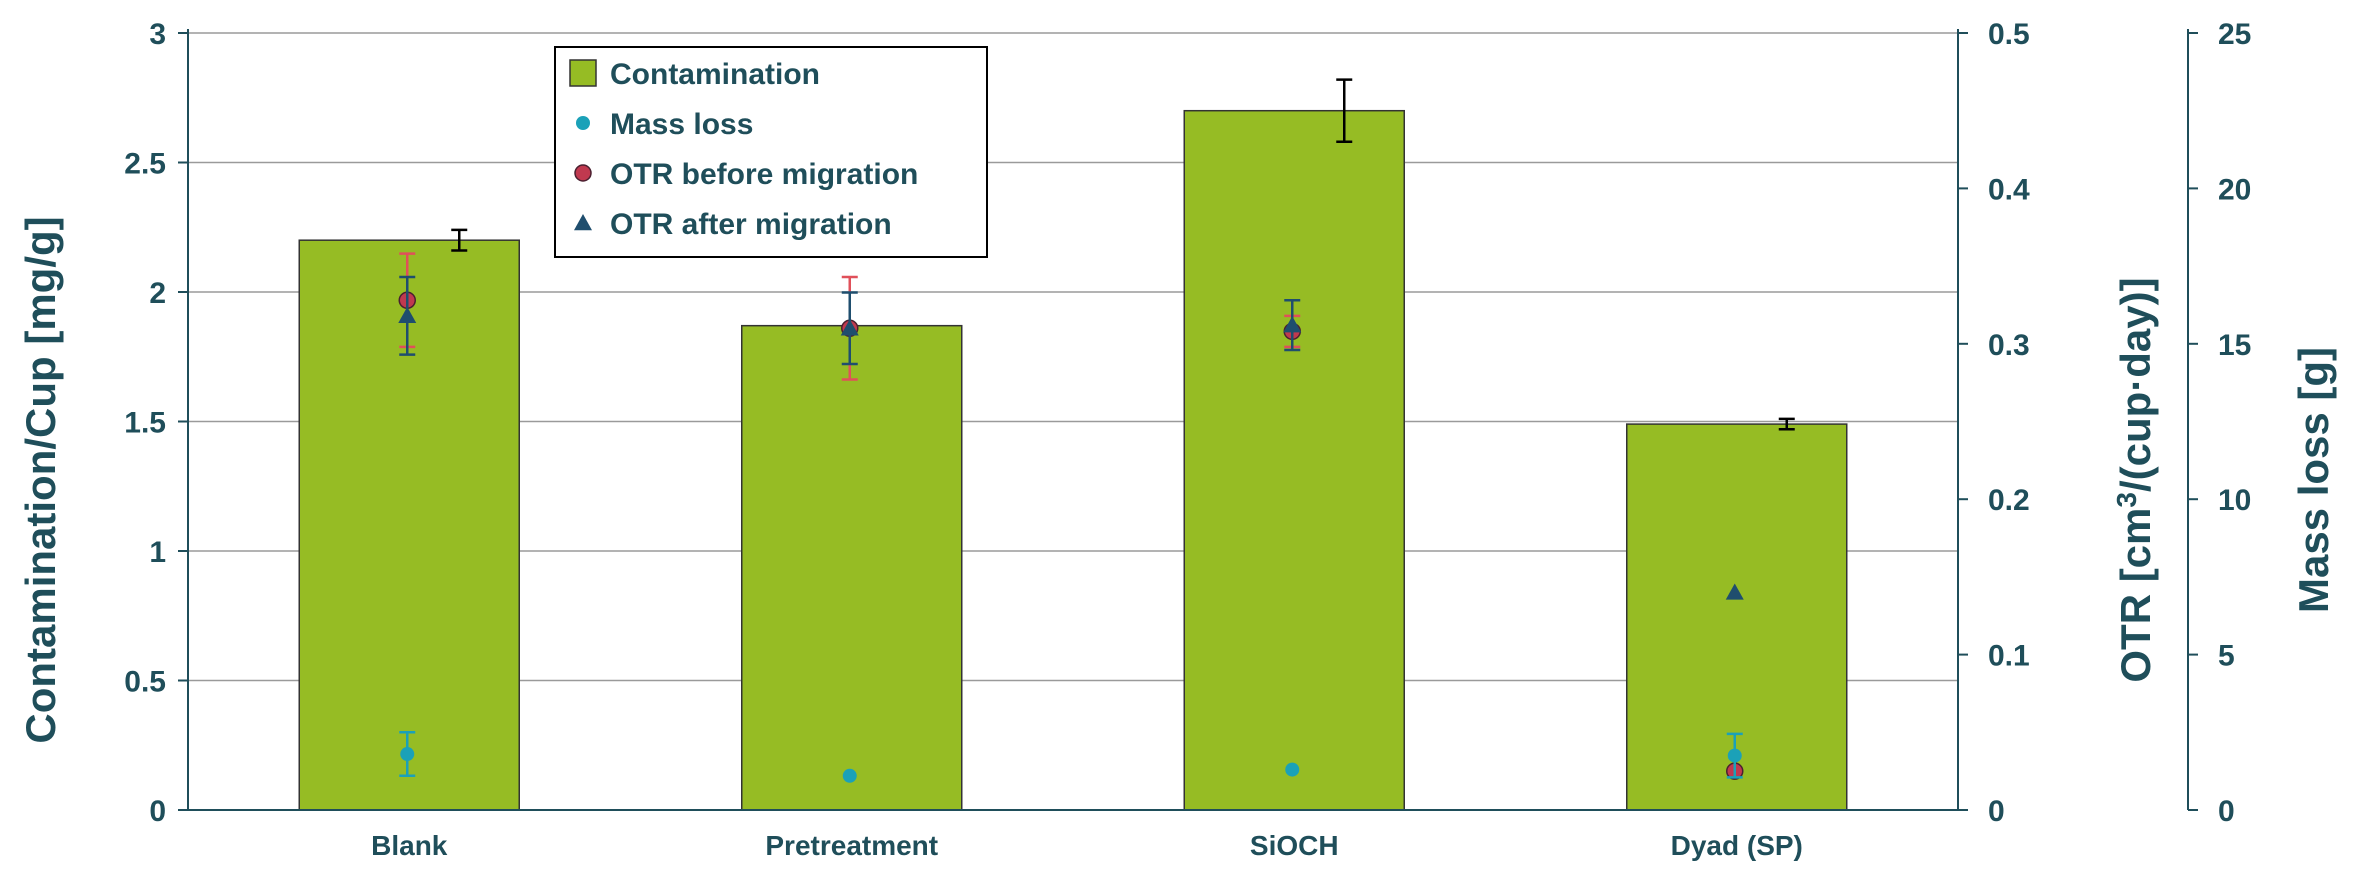 The image size is (2356, 885). I want to click on right2-tick-label: 10, so click(2234, 500).